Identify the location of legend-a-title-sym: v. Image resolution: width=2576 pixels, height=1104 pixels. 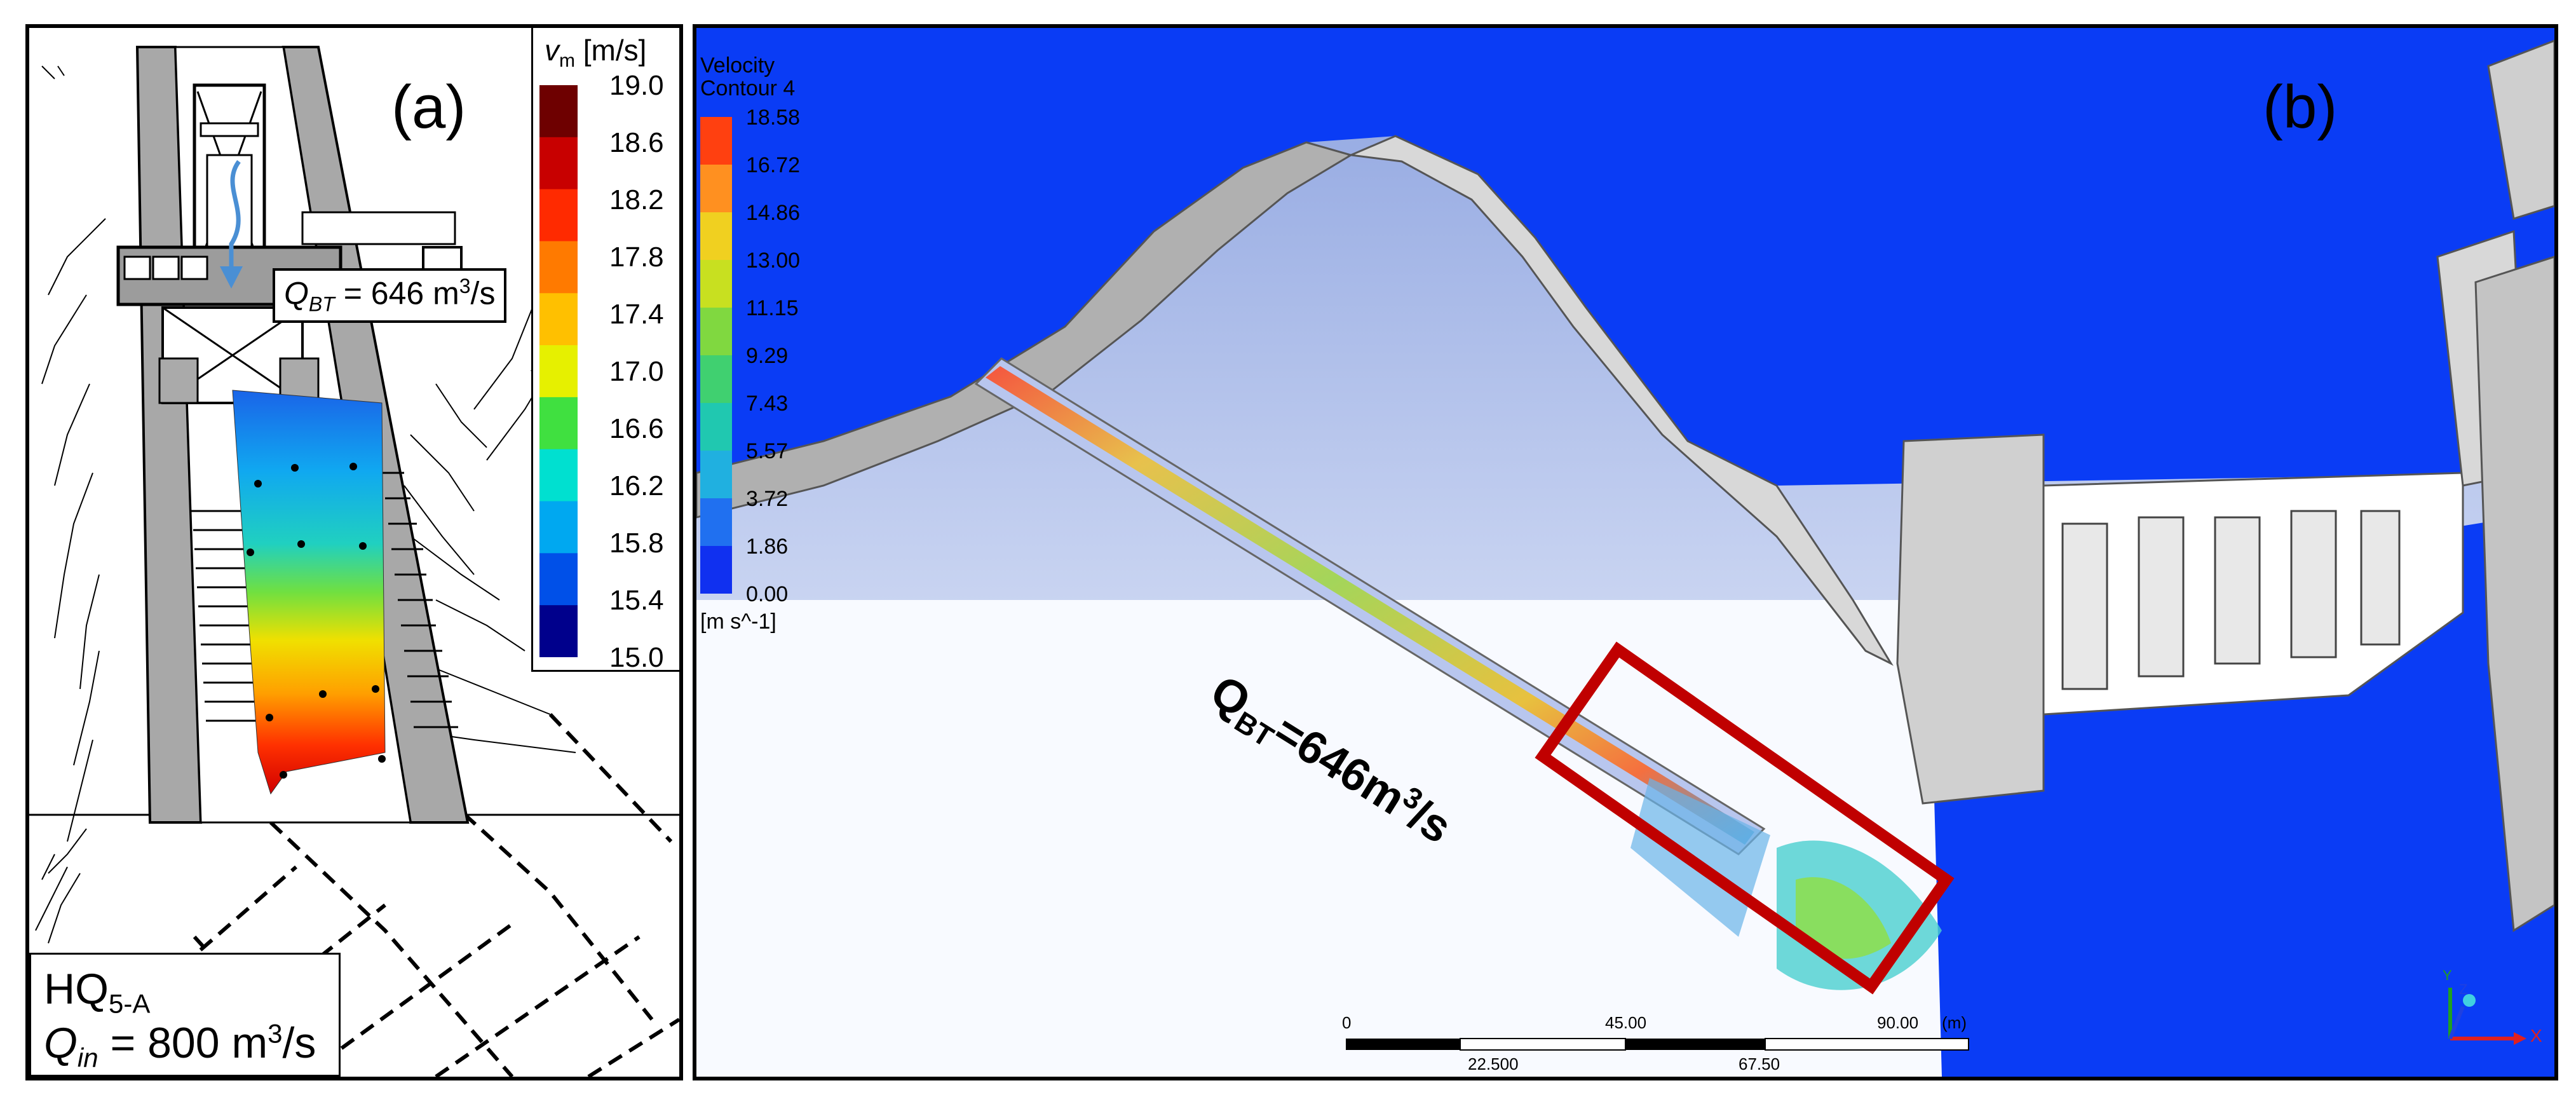
(552, 50).